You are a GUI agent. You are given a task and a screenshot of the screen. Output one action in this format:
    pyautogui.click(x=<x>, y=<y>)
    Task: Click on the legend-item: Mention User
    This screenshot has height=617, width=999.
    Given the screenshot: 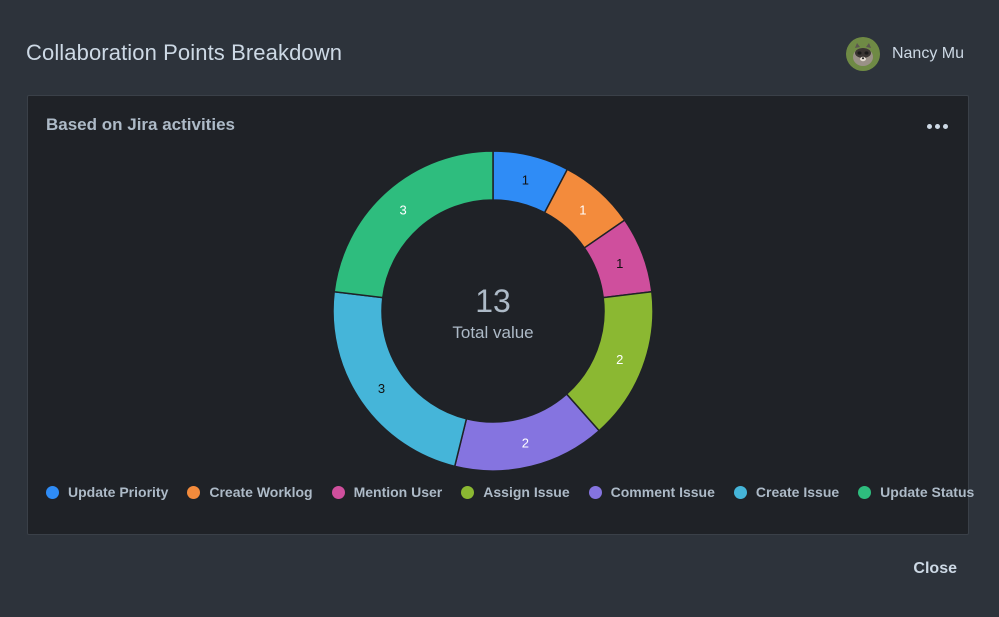 What is the action you would take?
    pyautogui.click(x=387, y=492)
    